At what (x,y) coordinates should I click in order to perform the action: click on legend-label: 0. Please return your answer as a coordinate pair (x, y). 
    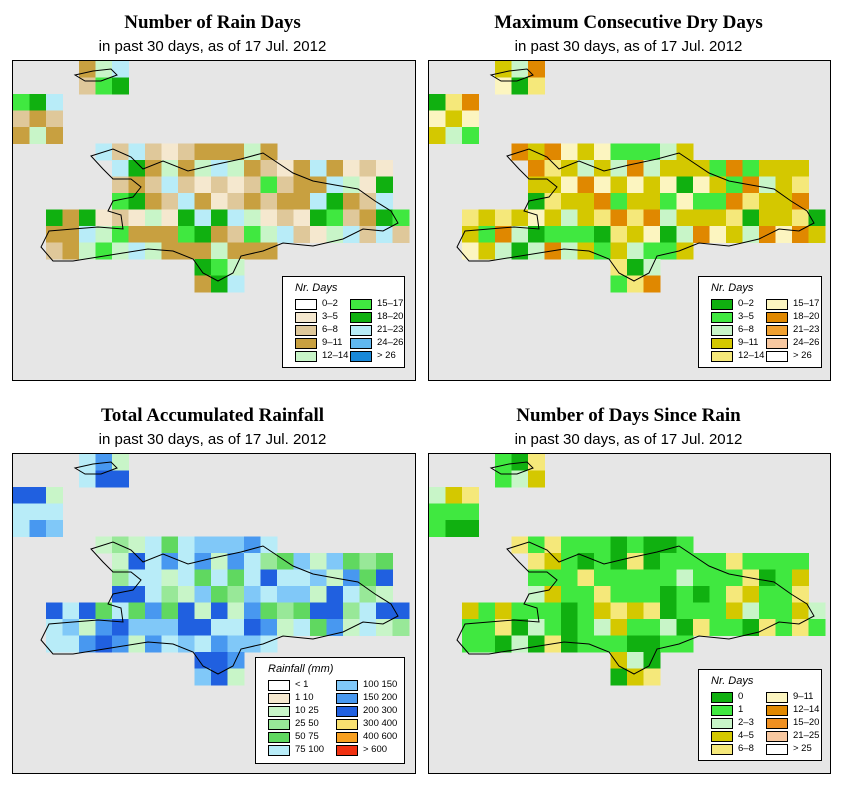
    Looking at the image, I should click on (741, 696).